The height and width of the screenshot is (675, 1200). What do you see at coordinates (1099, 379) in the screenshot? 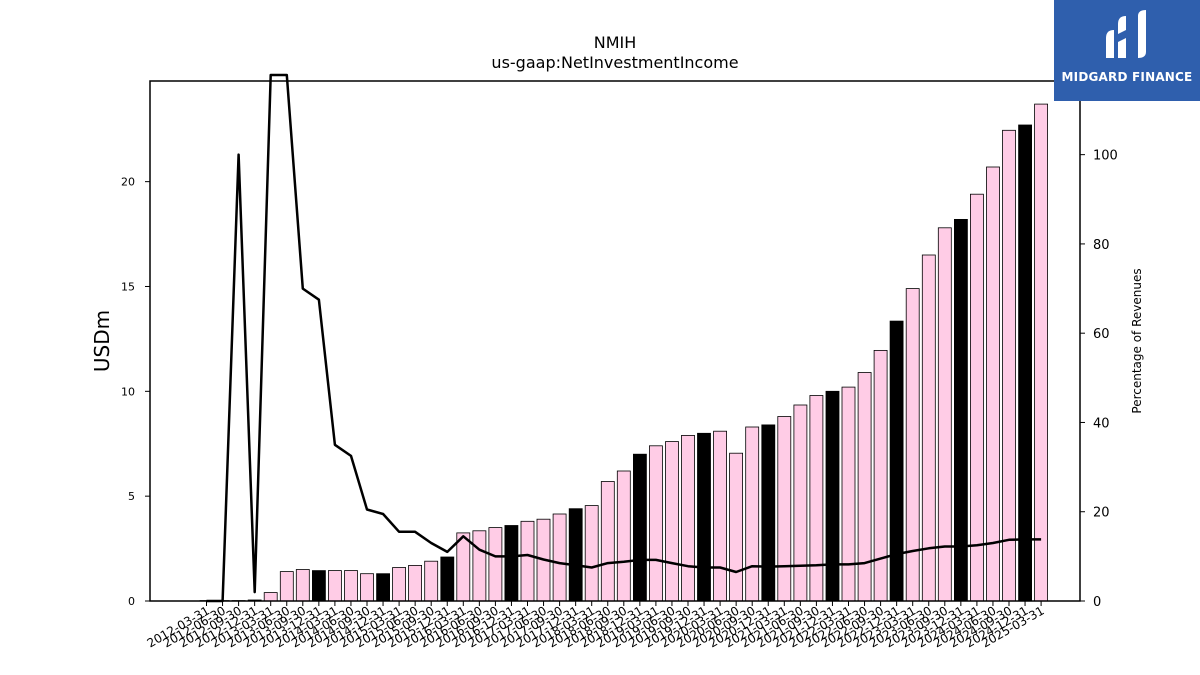
I see `y2-ticks-group: 0 20 40 60 80 100` at bounding box center [1099, 379].